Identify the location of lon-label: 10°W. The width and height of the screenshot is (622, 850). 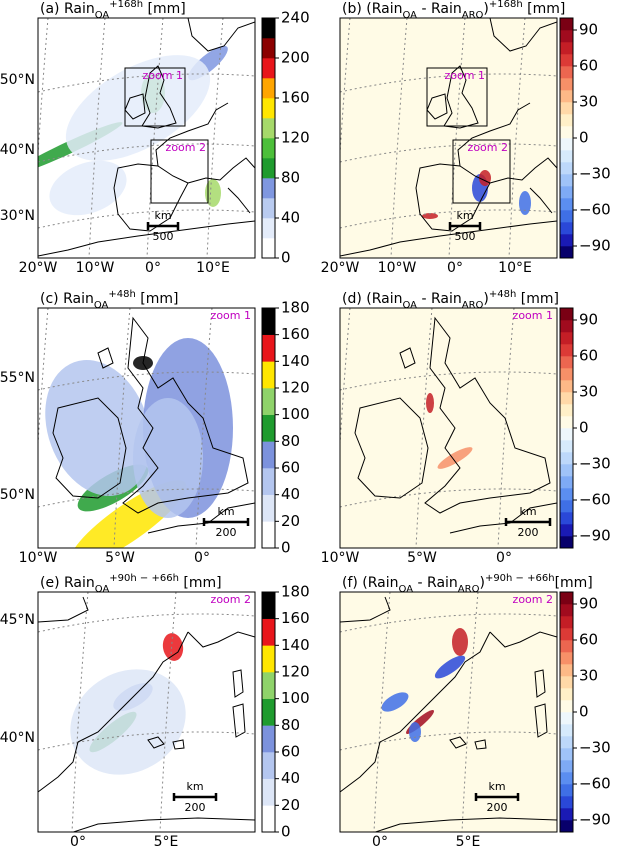
(95, 268).